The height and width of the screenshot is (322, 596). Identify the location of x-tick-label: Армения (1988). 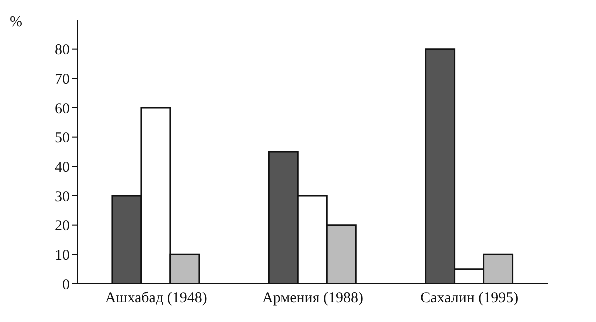
(313, 298).